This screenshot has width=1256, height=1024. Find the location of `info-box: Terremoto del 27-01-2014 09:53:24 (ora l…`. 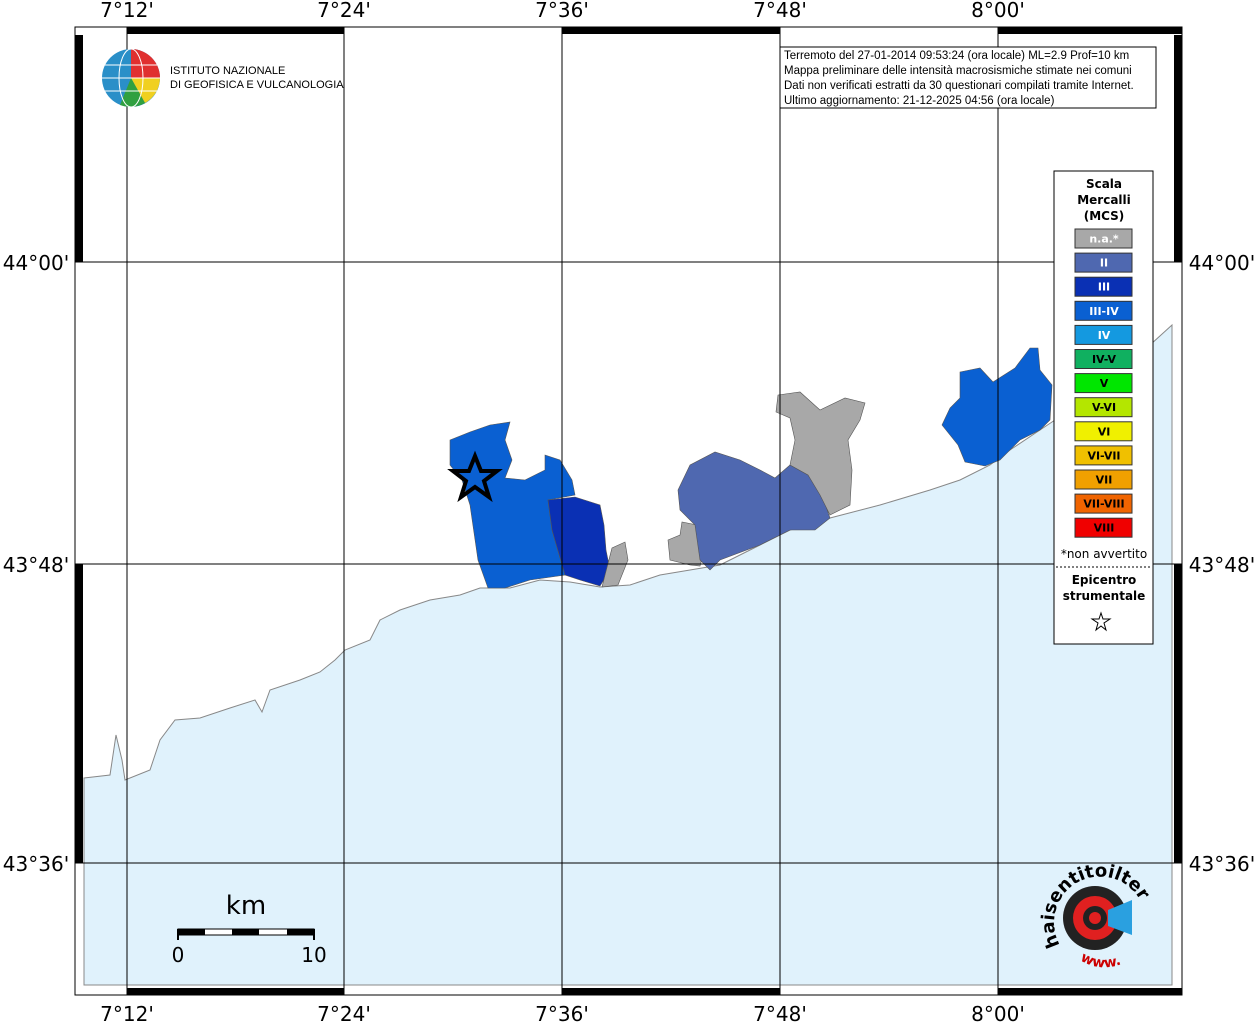

info-box: Terremoto del 27-01-2014 09:53:24 (ora l… is located at coordinates (968, 77).